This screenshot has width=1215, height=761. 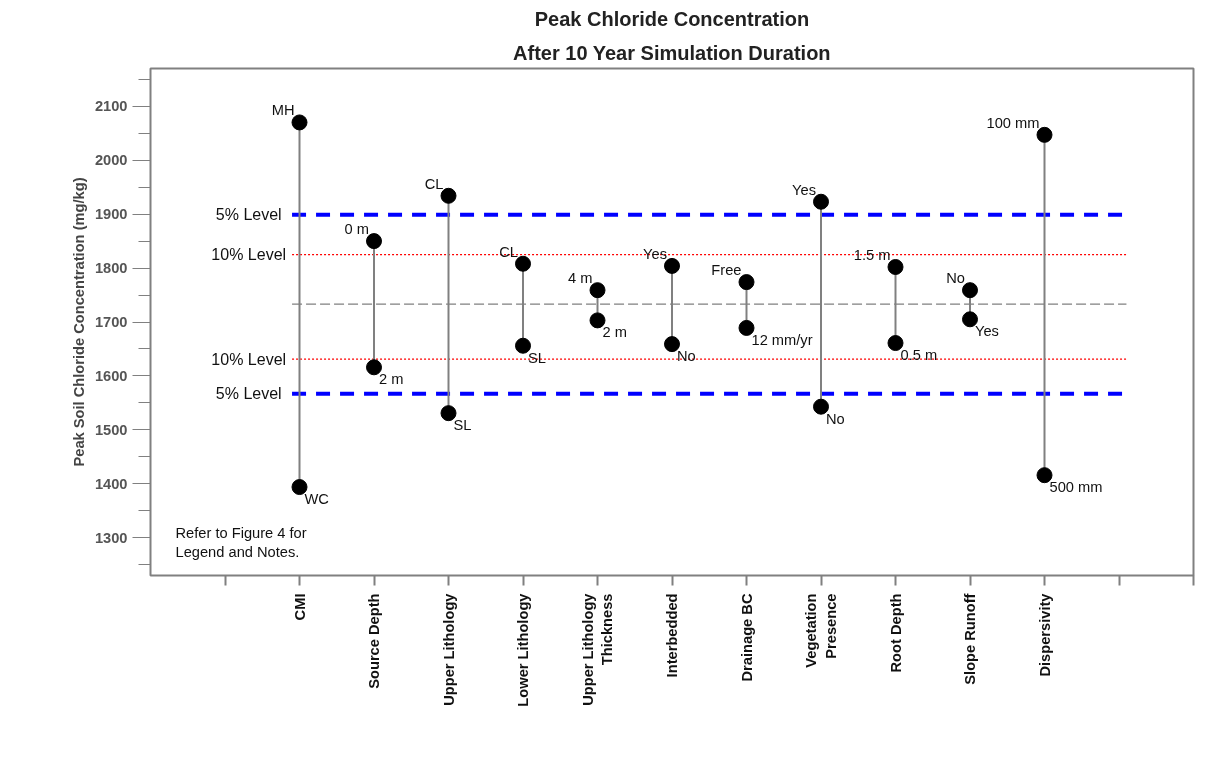 I want to click on y-tick-label: 1400, so click(x=111, y=483).